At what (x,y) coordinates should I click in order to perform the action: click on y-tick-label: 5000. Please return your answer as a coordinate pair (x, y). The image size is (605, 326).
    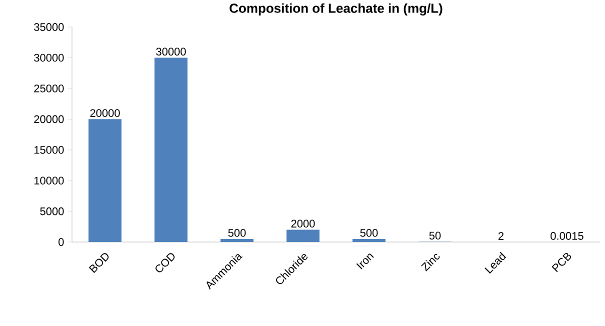
    Looking at the image, I should click on (52, 211).